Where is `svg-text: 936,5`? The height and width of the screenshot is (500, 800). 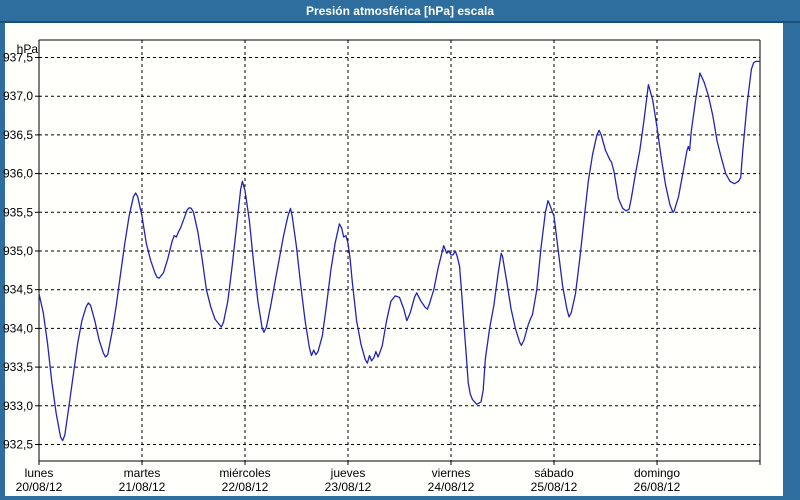
svg-text: 936,5 is located at coordinates (18, 135).